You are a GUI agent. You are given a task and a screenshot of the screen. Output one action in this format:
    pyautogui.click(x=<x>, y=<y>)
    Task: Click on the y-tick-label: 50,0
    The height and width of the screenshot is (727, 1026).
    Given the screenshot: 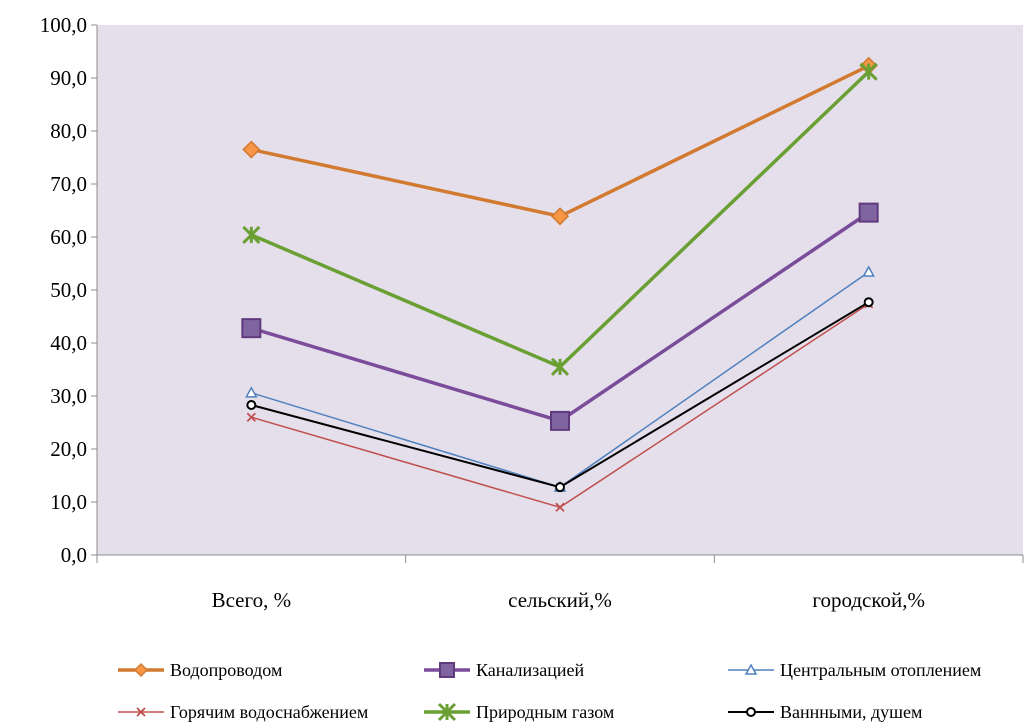 What is the action you would take?
    pyautogui.click(x=68, y=290)
    